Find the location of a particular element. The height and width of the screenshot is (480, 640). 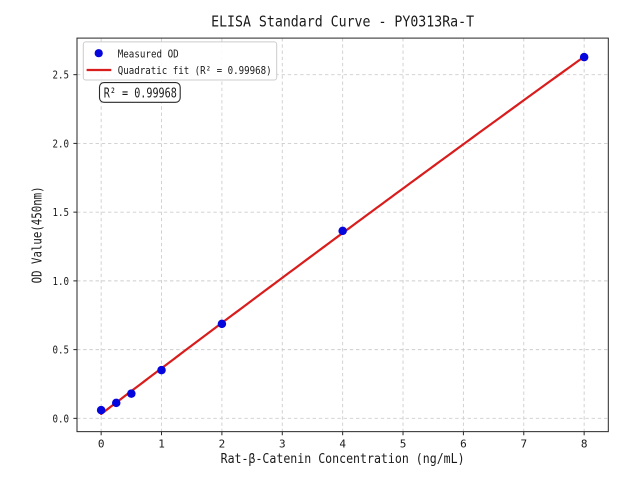

legend-label-quadratic-fit: Quadratic fit (R² = 0.99968) is located at coordinates (195, 70).